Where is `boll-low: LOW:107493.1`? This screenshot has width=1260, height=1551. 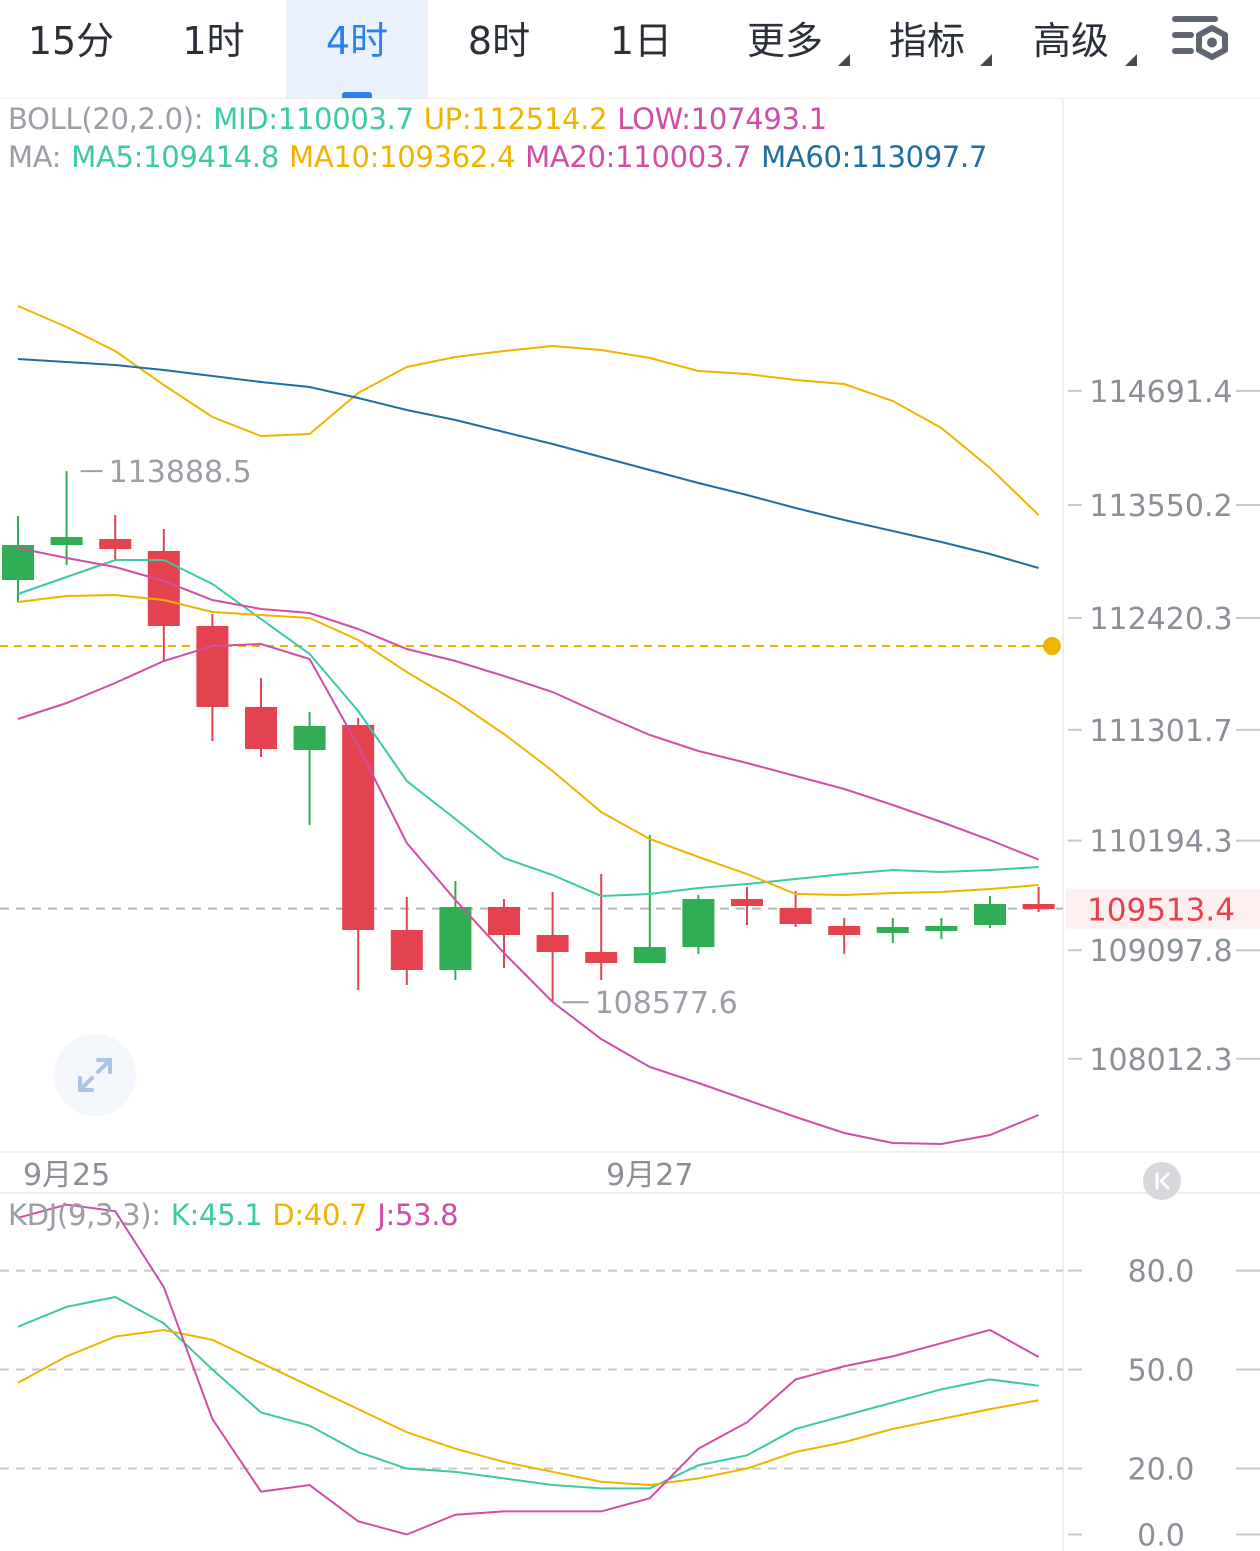
boll-low: LOW:107493.1 is located at coordinates (722, 119).